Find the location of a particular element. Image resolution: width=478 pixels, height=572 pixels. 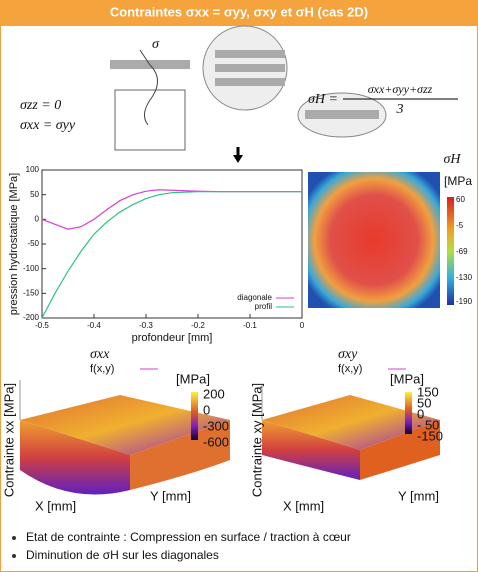

x-tick-label: -0.5 is located at coordinates (42, 325).